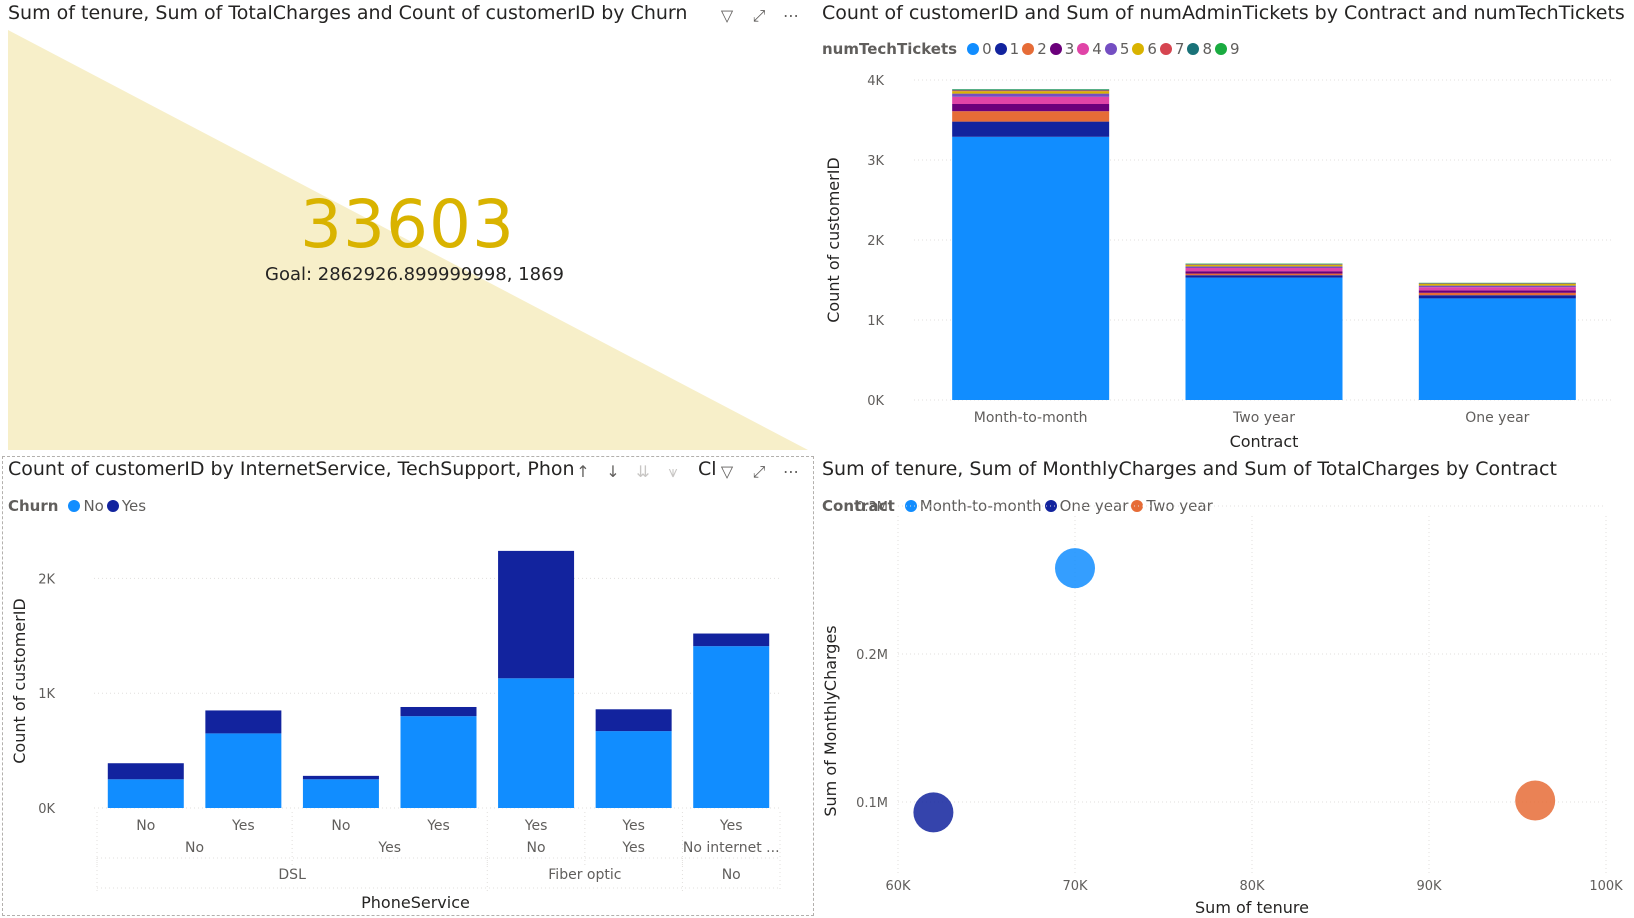  I want to click on x-tick-label: Month-to-month, so click(1031, 418).